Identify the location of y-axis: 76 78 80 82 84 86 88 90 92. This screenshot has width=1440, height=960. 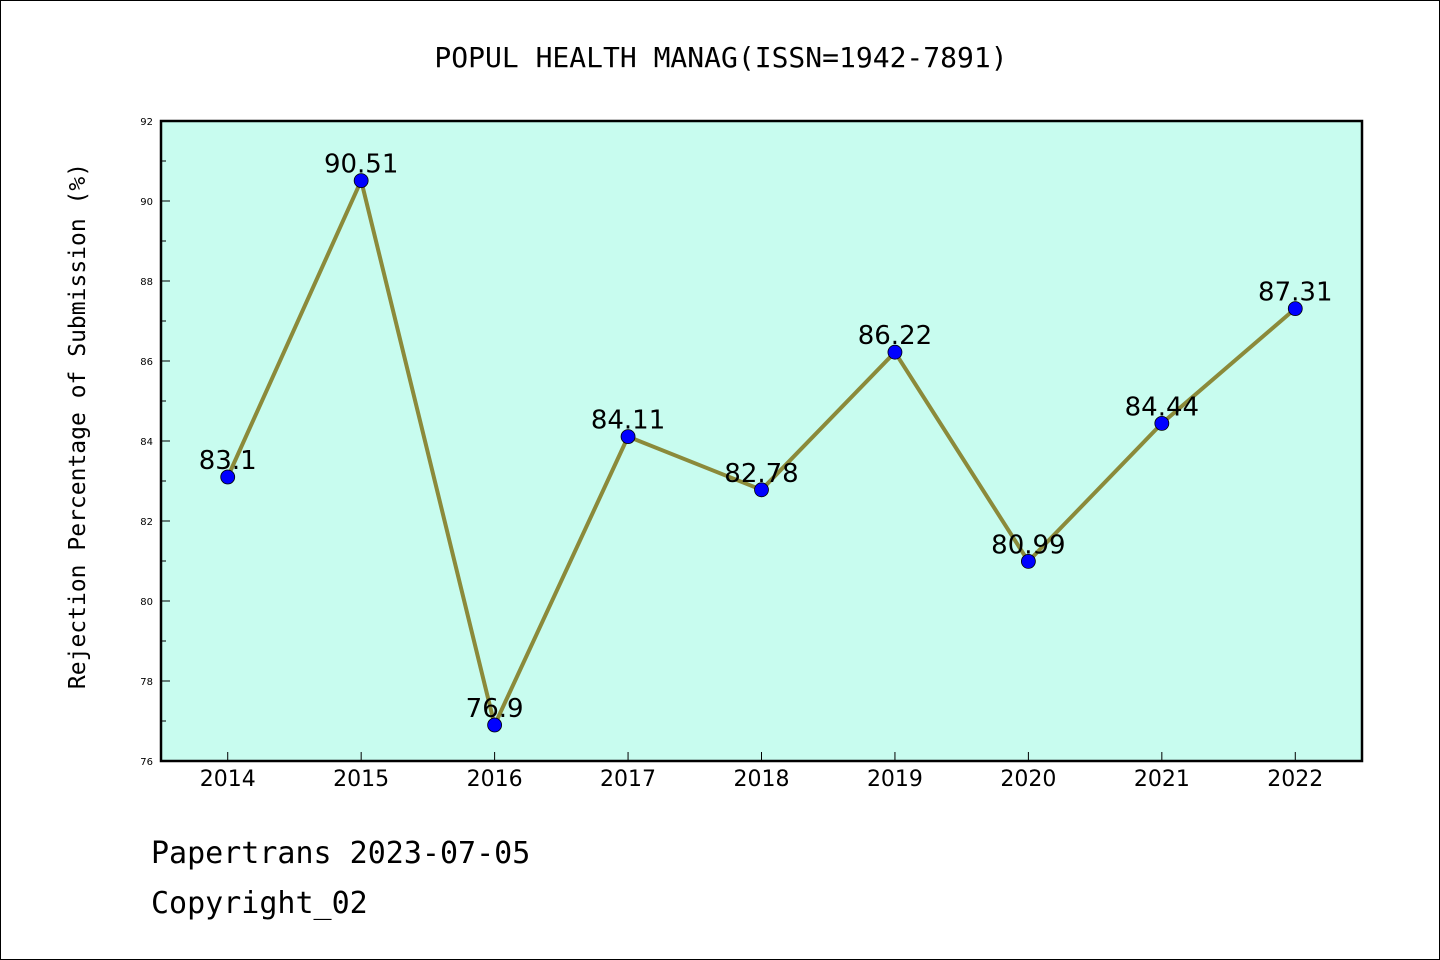
(155, 442).